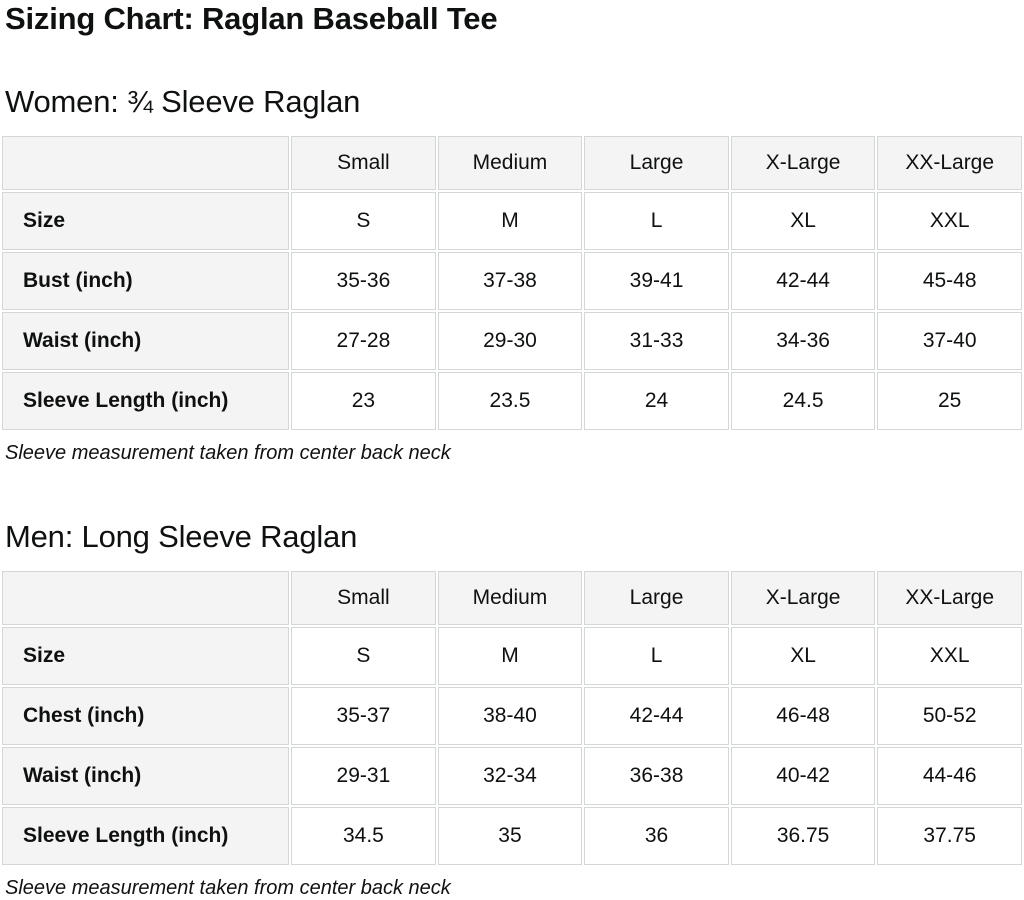  I want to click on table-row: Sleeve Length (inch) 23 23.5 24 24.5 25, so click(512, 401).